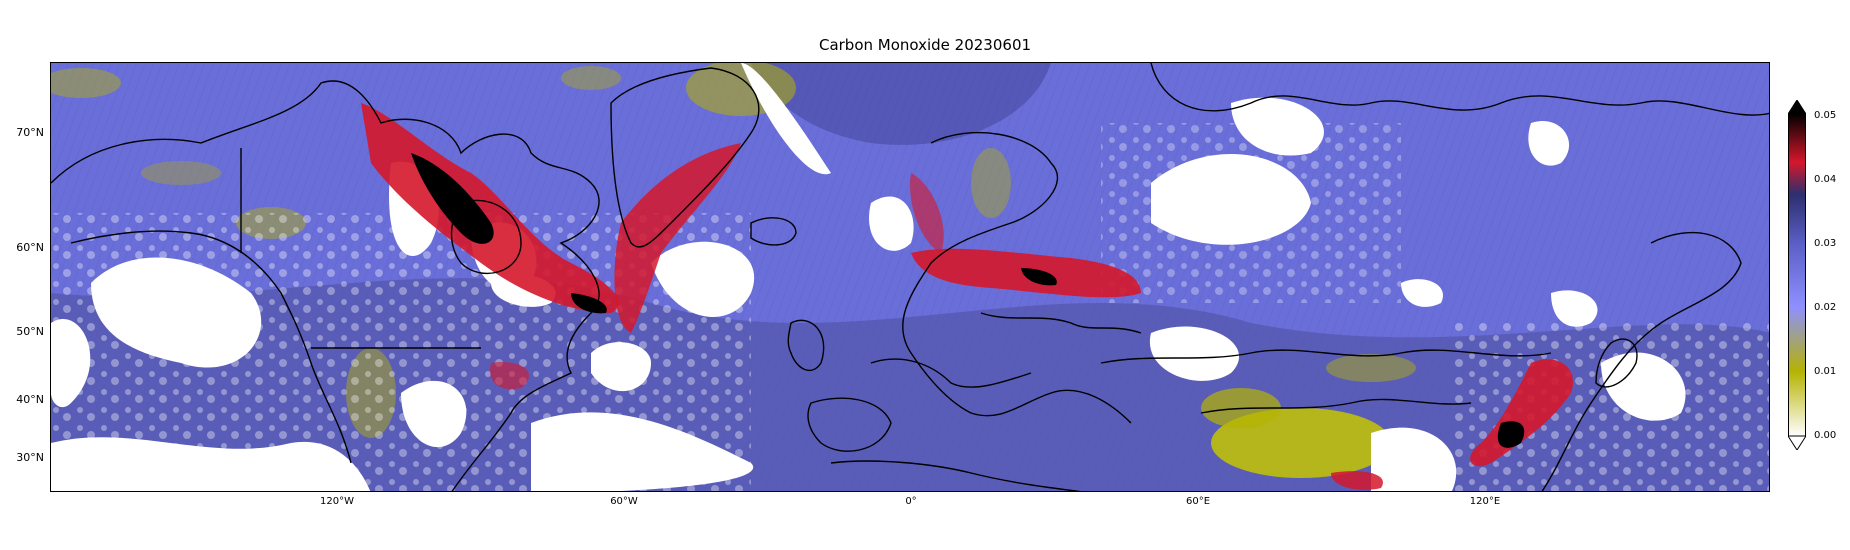 The width and height of the screenshot is (1850, 550). What do you see at coordinates (1198, 501) in the screenshot?
I see `lon-label-60e: 60°E` at bounding box center [1198, 501].